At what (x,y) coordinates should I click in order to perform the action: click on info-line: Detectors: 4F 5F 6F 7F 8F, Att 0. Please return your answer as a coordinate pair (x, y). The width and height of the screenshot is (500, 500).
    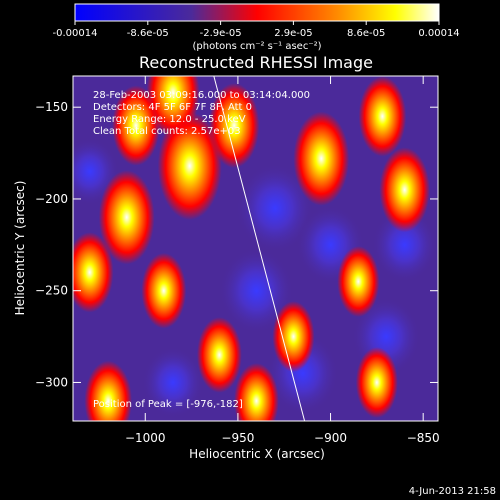
    Looking at the image, I should click on (172, 107).